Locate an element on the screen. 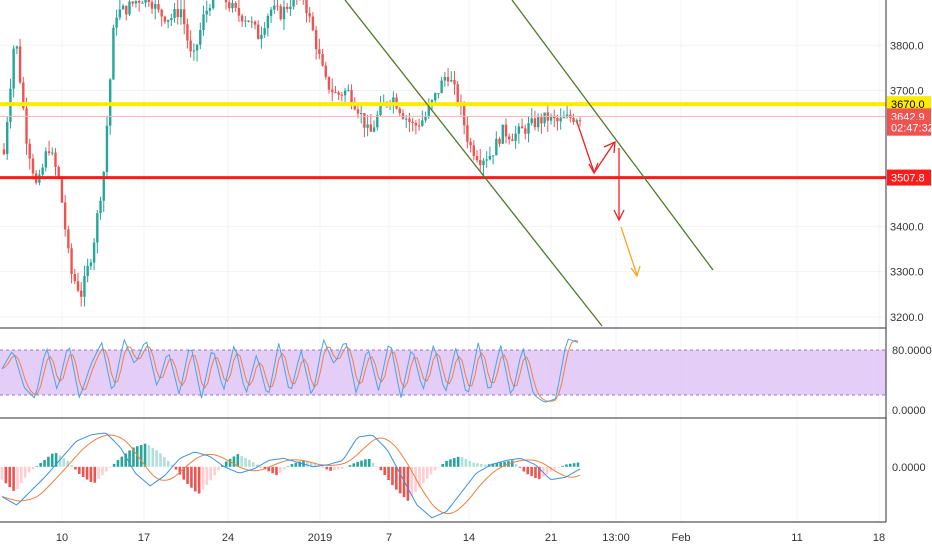 Image resolution: width=932 pixels, height=550 pixels. svg-text: 3670.0 is located at coordinates (908, 105).